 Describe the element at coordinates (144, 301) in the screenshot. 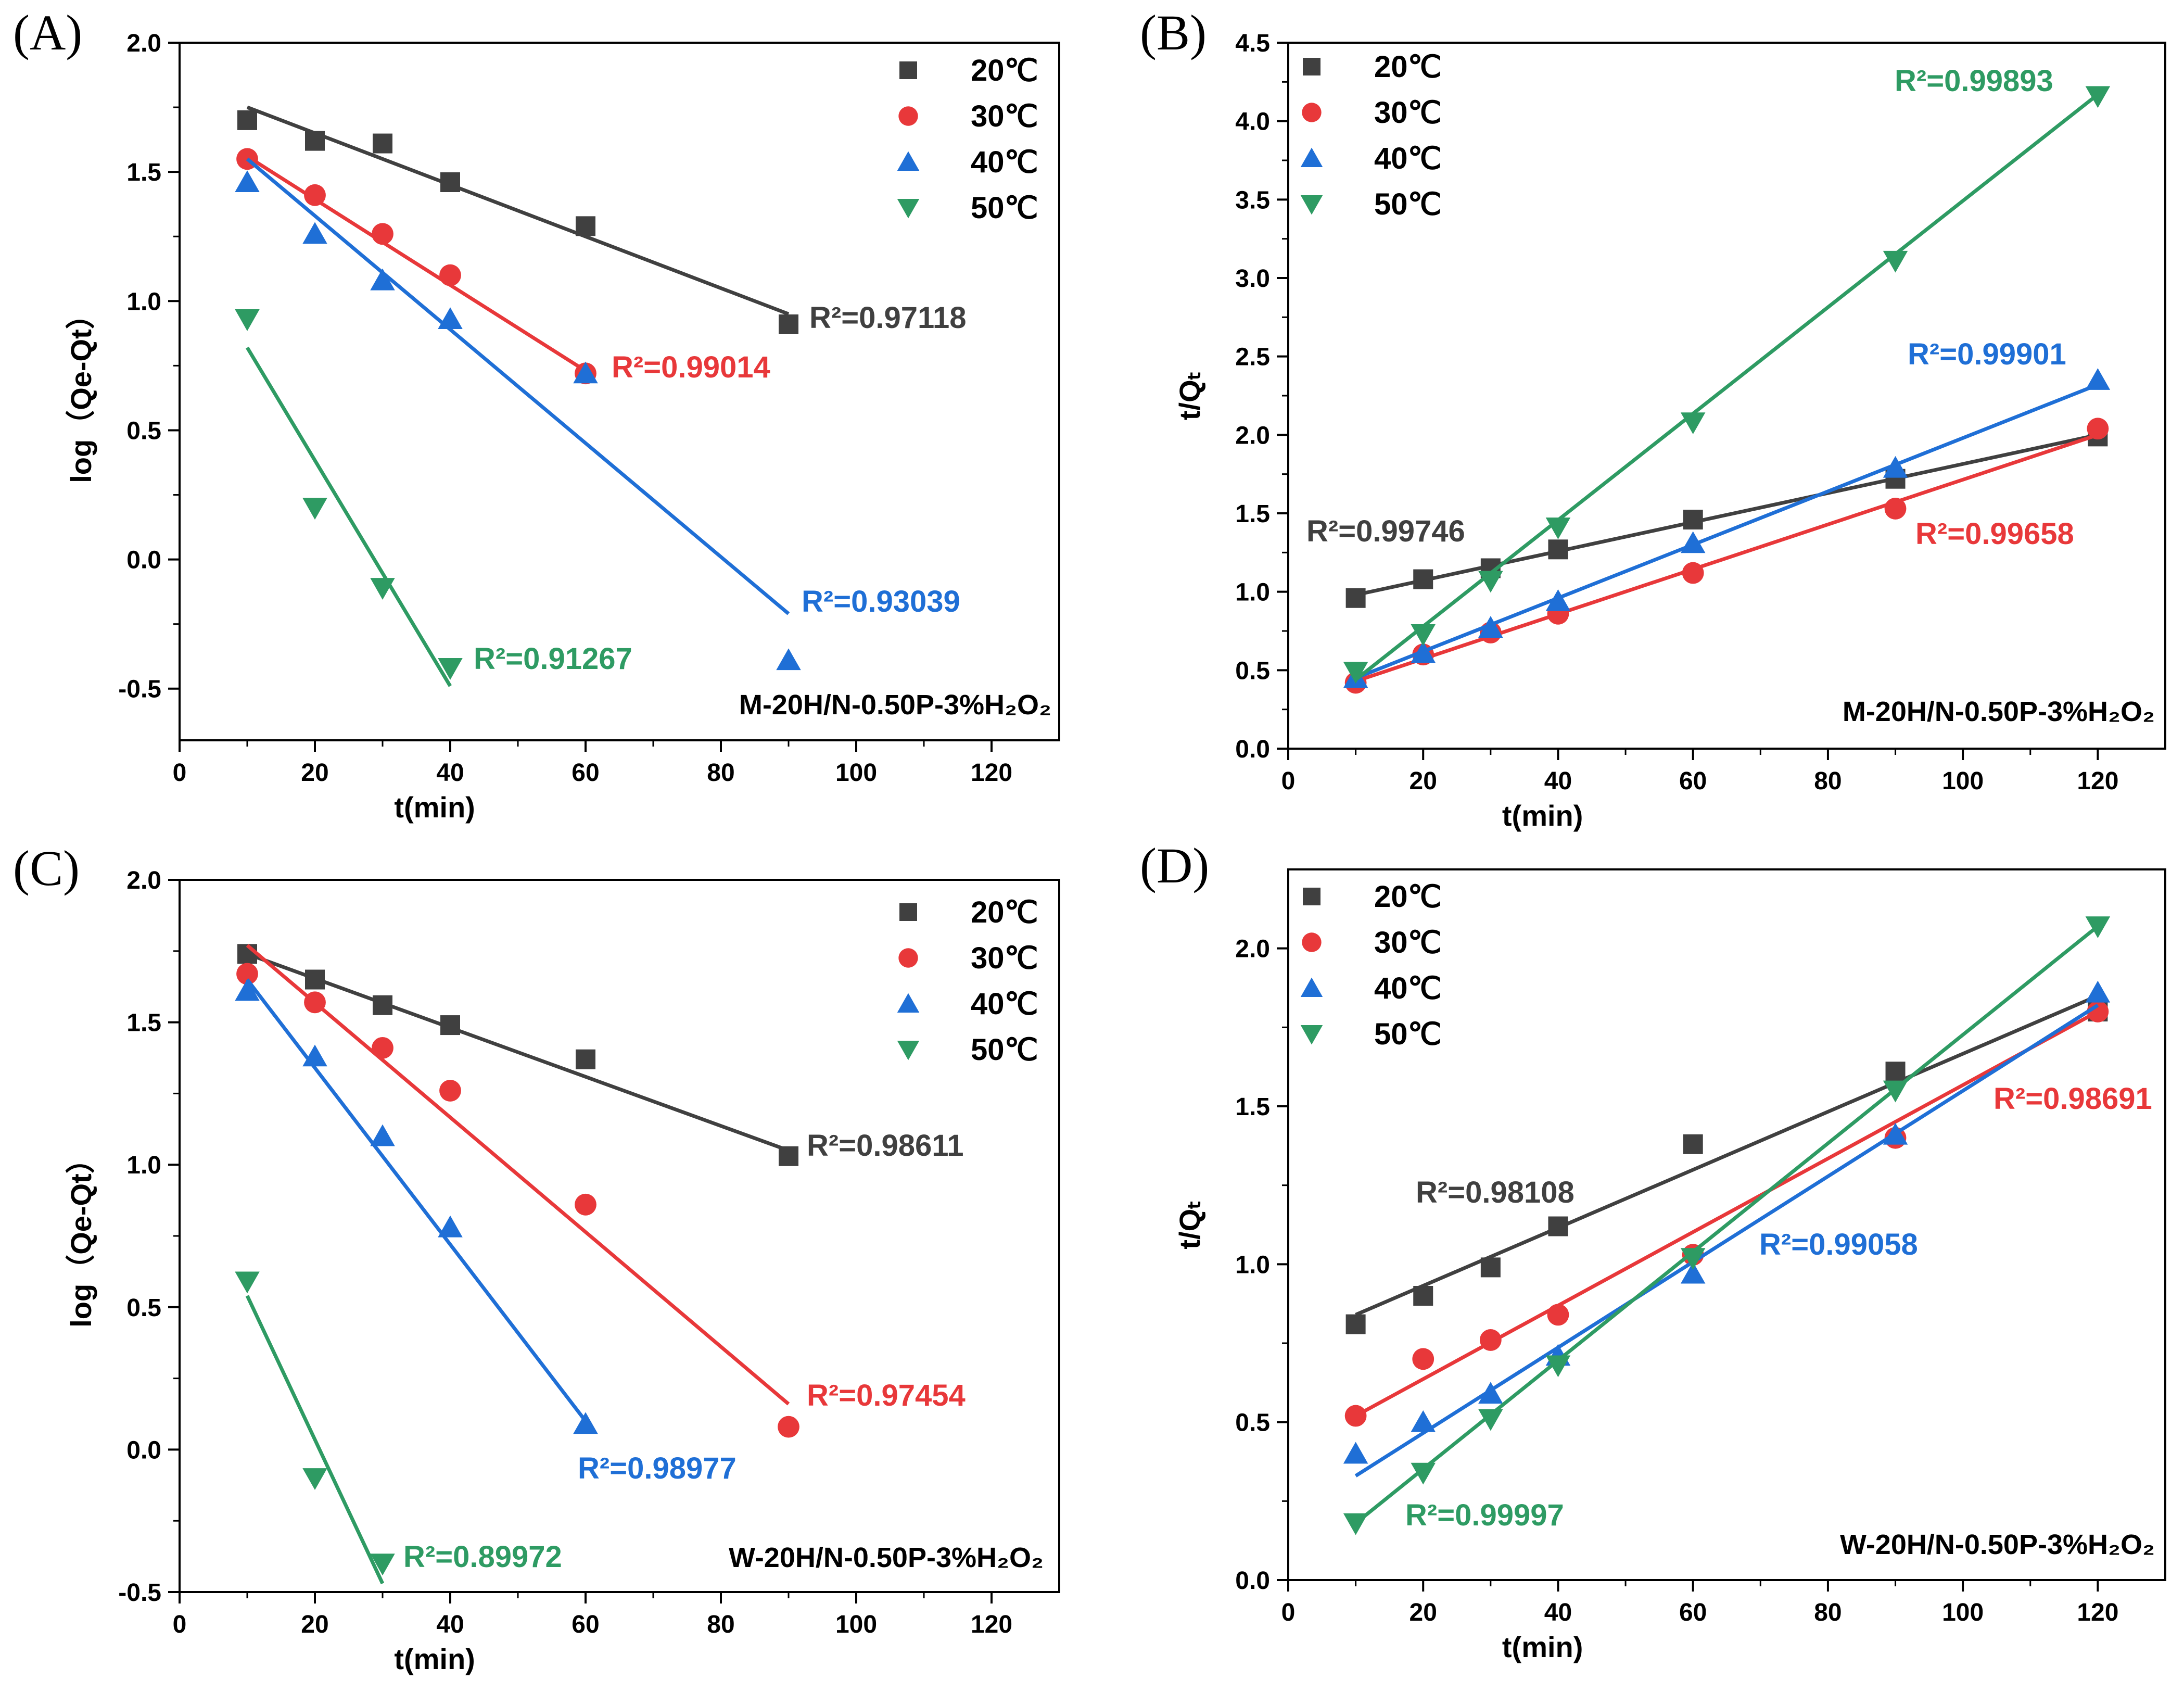

I see `y-tick-label: 1.0` at that location.